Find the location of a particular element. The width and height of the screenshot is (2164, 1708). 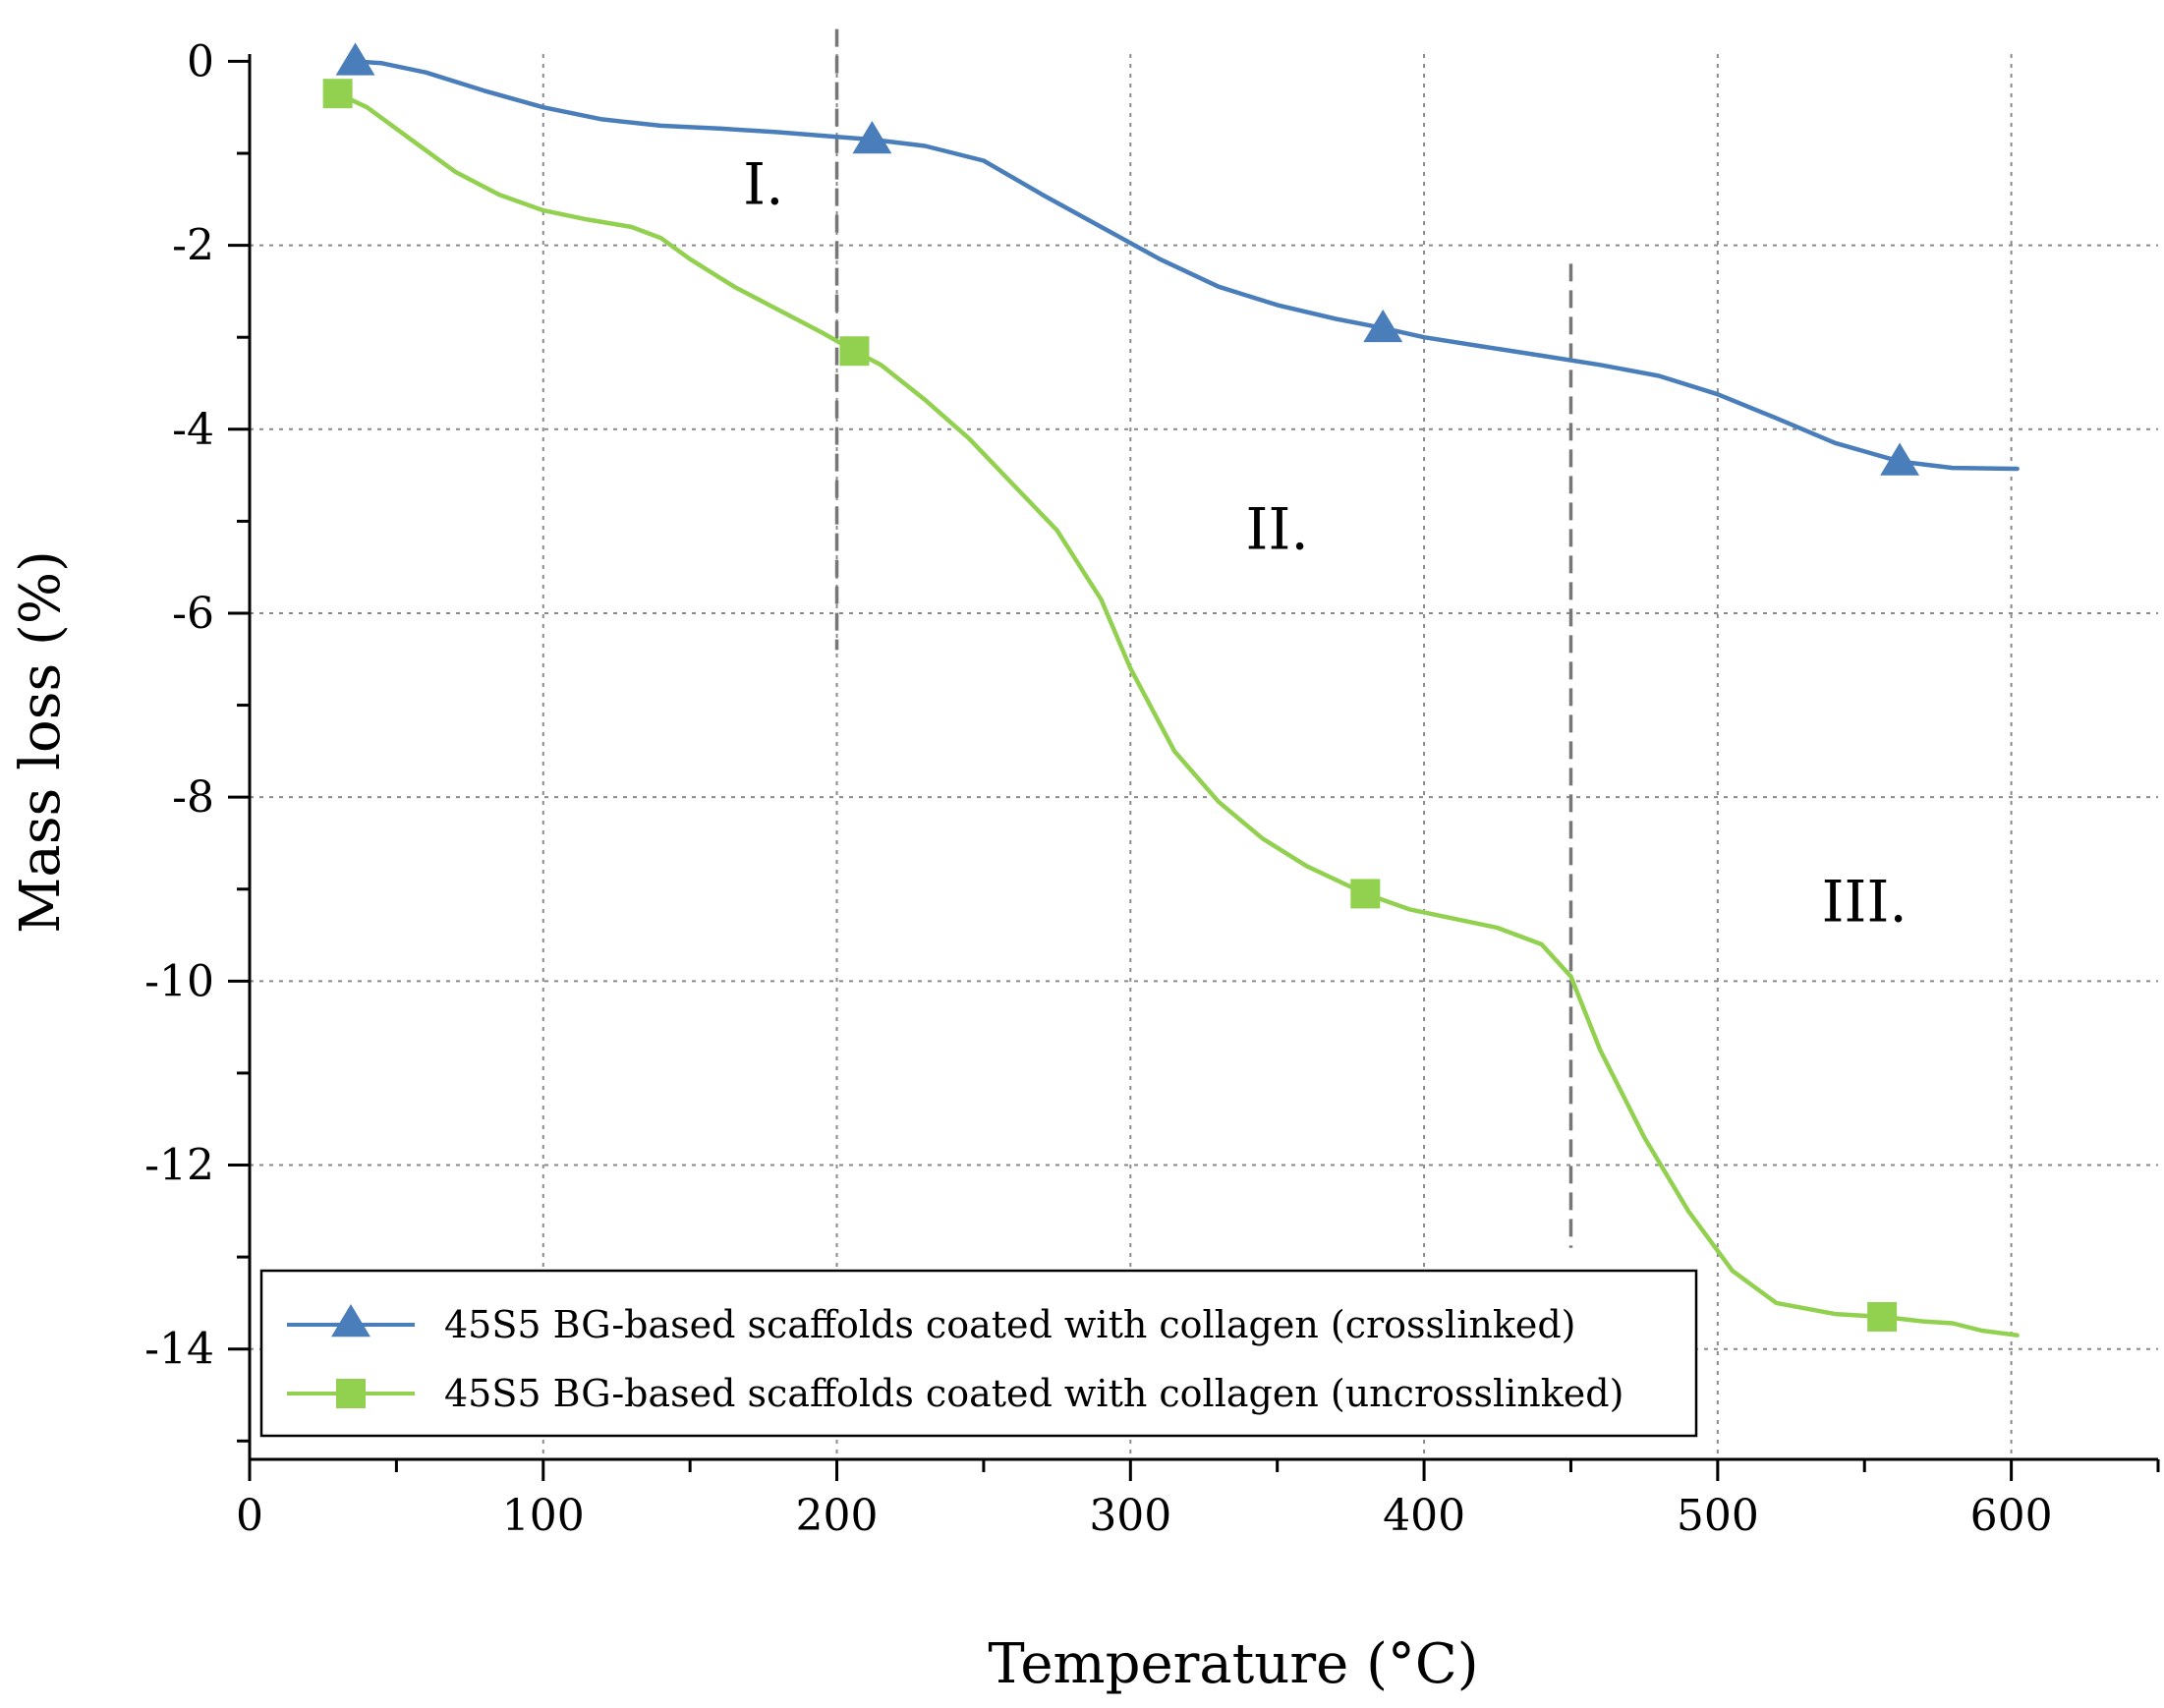

x-axis-title: Temperature (°C) is located at coordinates (1233, 1664).